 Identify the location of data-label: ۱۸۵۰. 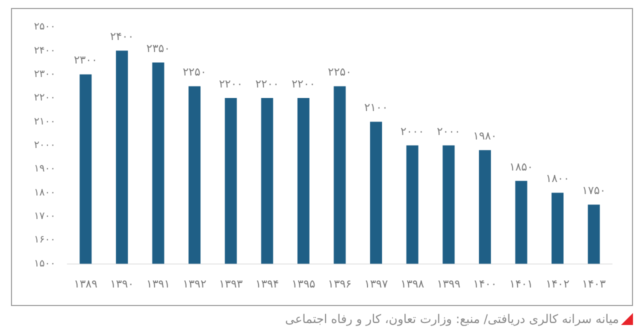
(521, 167).